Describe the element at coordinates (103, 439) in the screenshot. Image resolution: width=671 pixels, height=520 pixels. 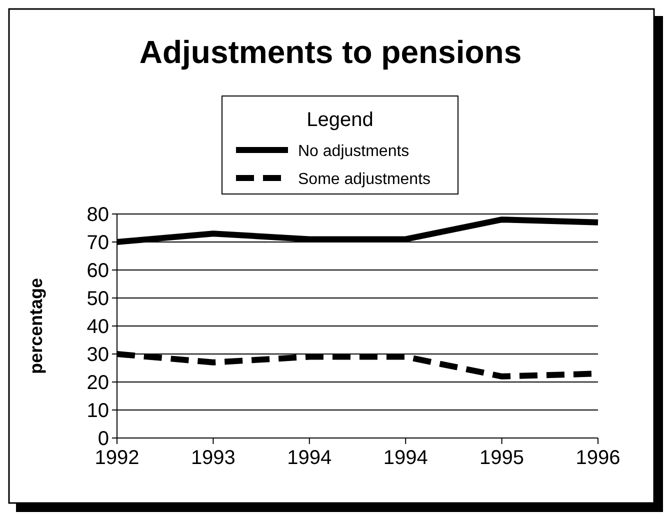
I see `y-tick-label: 0` at that location.